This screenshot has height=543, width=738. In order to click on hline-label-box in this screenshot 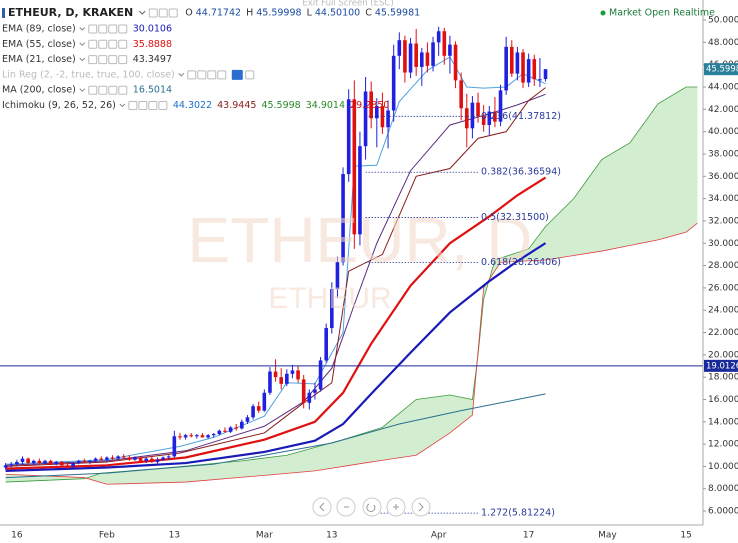, I will do `click(721, 365)`.